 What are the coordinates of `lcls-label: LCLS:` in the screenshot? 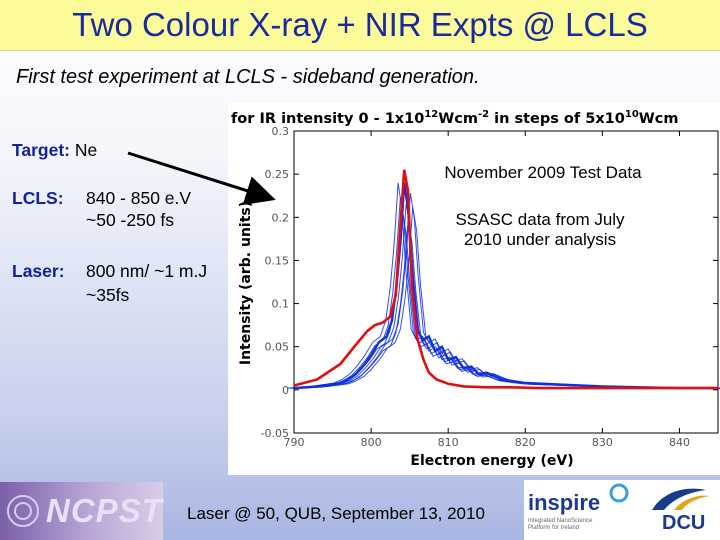 It's located at (38, 198).